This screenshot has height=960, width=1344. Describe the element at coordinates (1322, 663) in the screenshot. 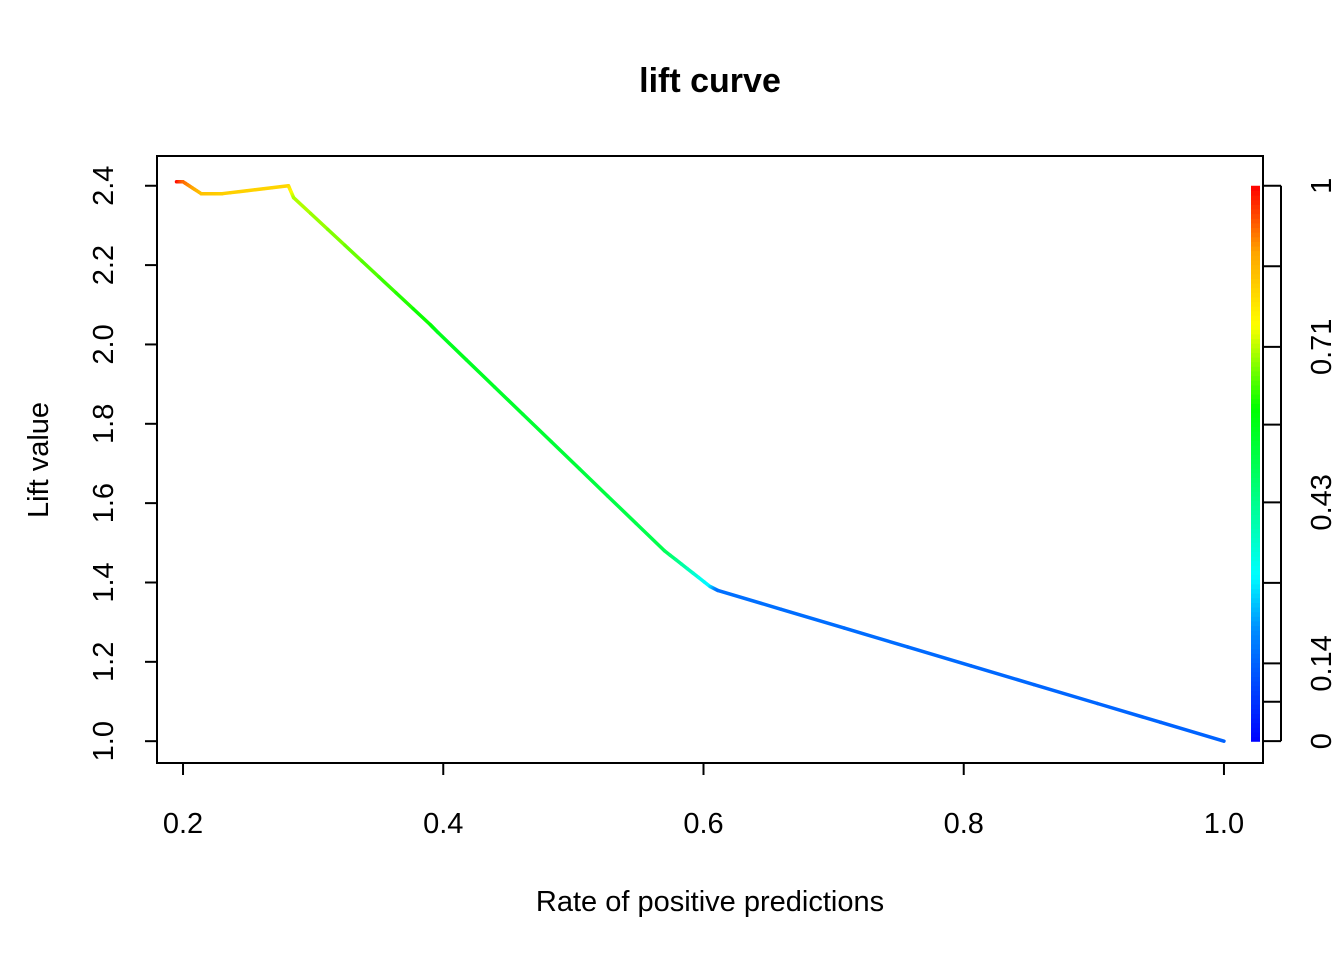

I see `color-key-label: 0.14` at that location.